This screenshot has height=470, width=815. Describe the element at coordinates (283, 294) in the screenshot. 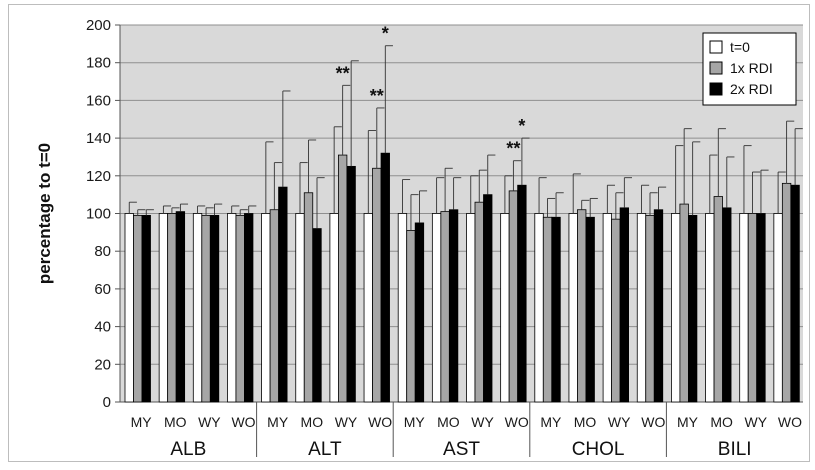

I see `bar-ALT-MY-2x RDI` at that location.